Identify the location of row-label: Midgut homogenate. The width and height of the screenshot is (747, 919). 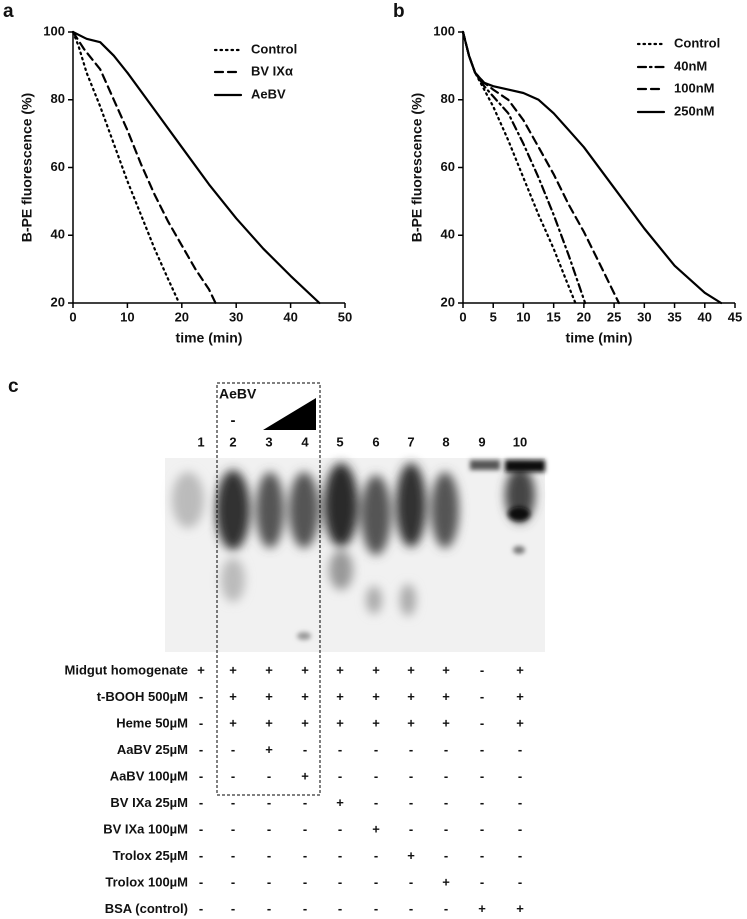
(127, 669).